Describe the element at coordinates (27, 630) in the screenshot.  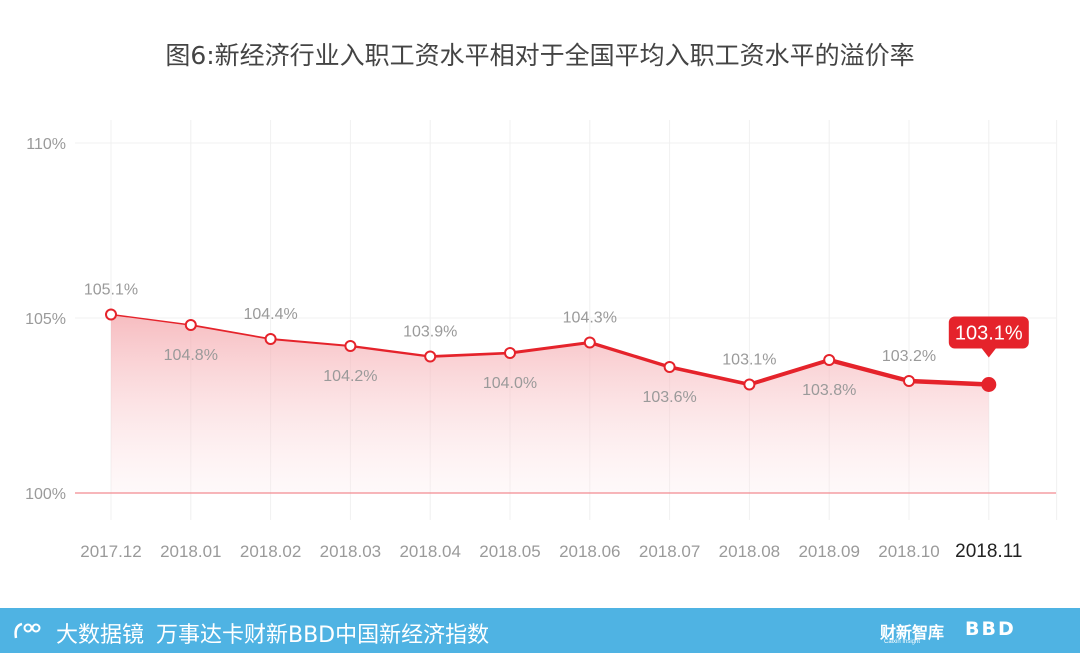
I see `logo-mark-icon` at that location.